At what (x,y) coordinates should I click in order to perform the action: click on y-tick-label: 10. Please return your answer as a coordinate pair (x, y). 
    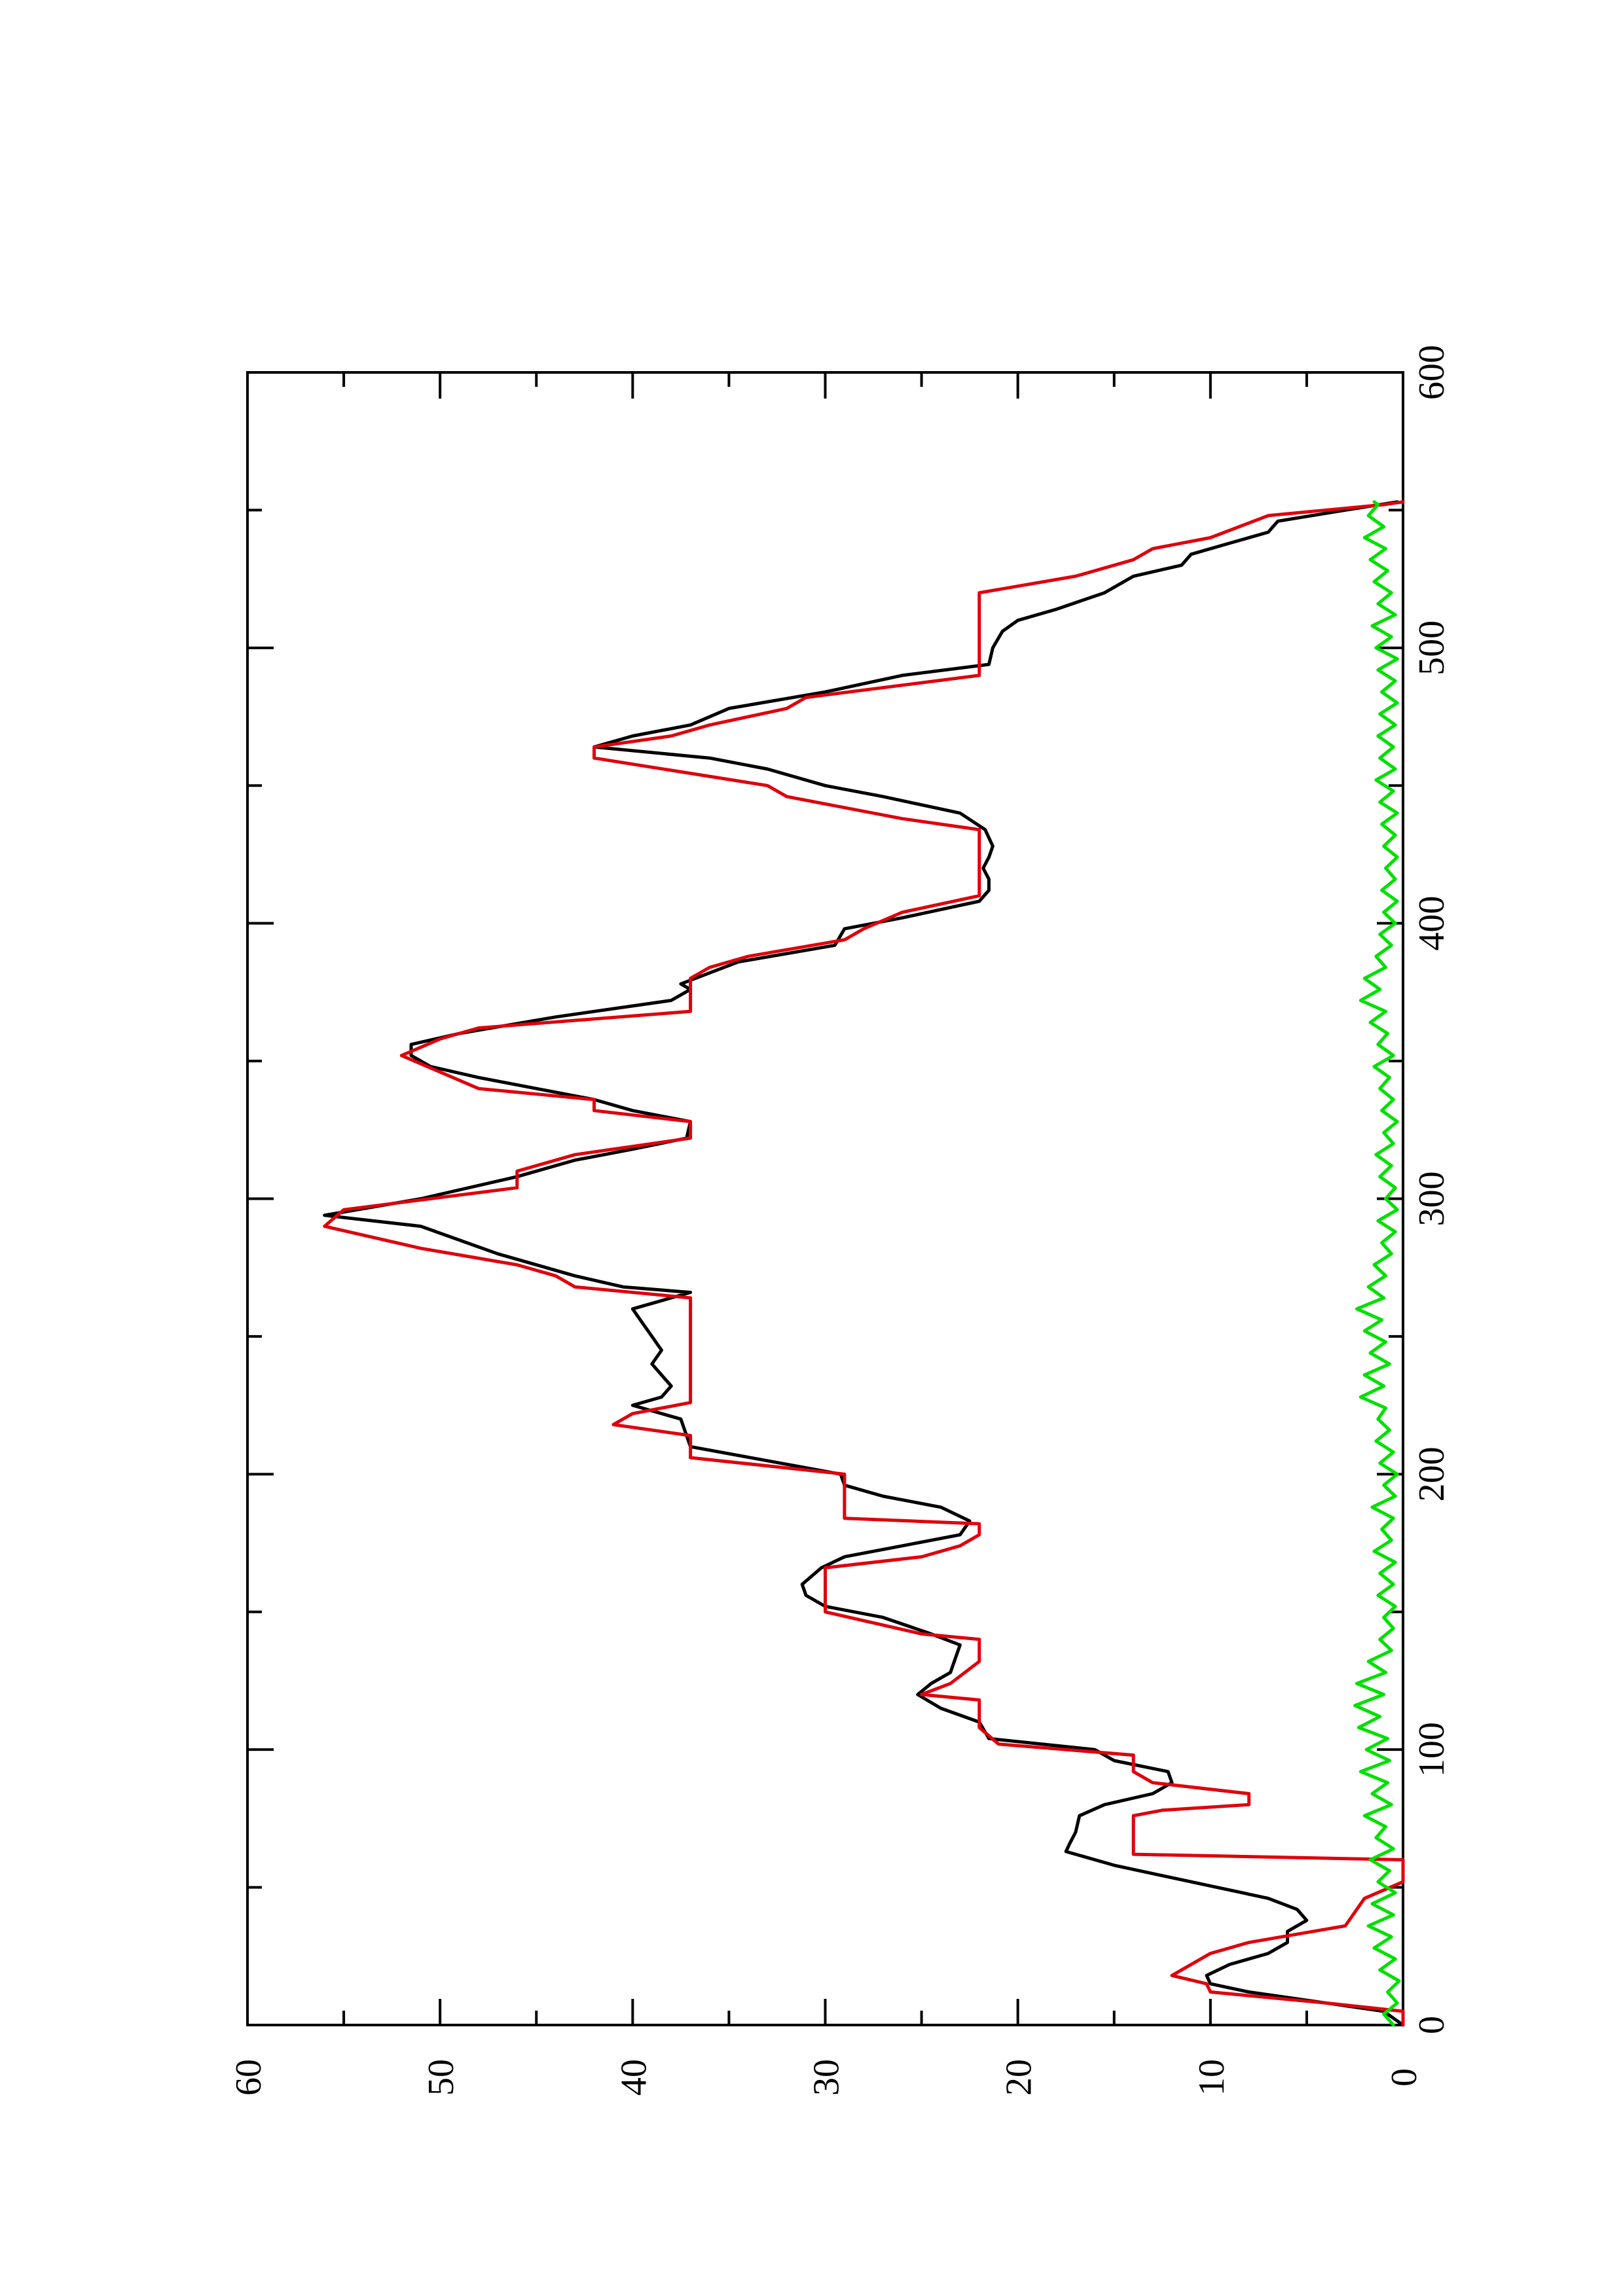
    Looking at the image, I should click on (1212, 2077).